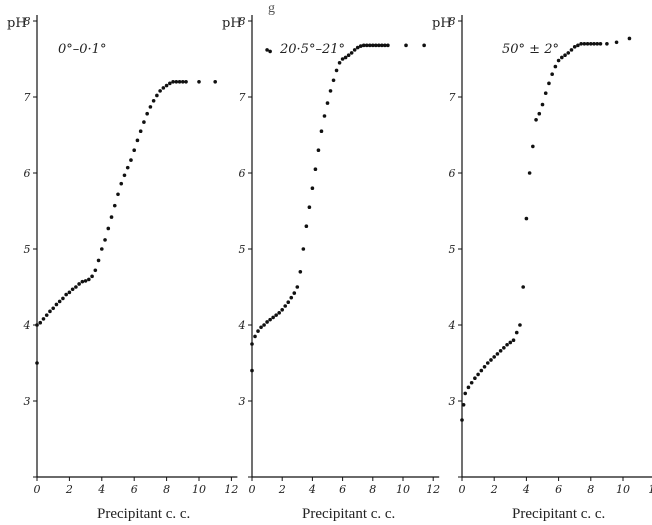 The height and width of the screenshot is (525, 652). What do you see at coordinates (242, 173) in the screenshot?
I see `y-tick-label: 6` at bounding box center [242, 173].